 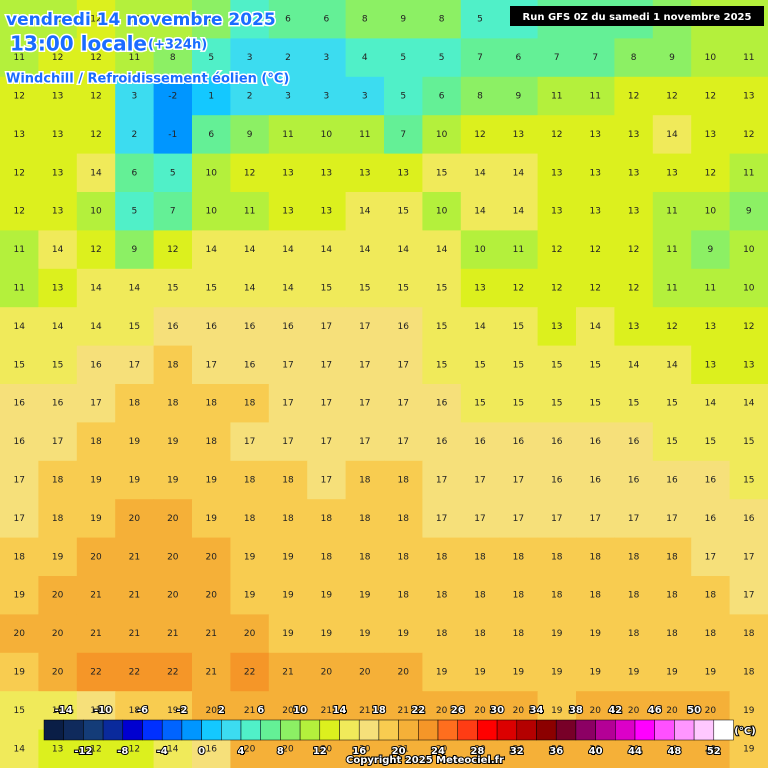 I want to click on scale-tick-label: 30, so click(x=497, y=710).